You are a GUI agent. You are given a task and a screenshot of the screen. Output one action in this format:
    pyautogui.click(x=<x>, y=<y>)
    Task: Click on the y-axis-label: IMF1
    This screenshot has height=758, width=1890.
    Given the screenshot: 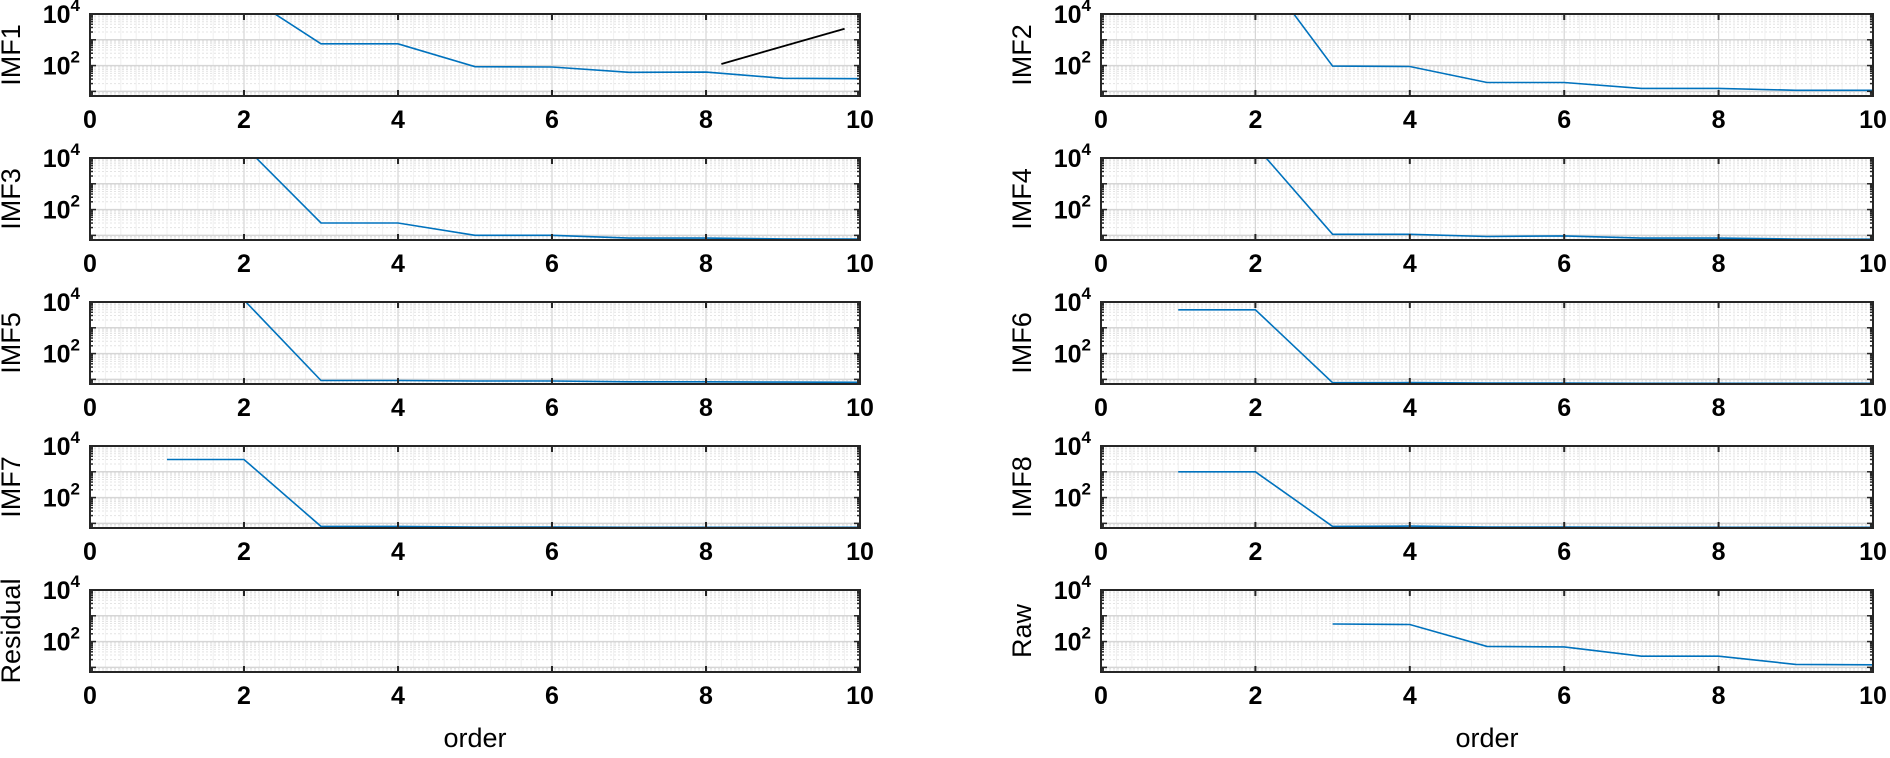 What is the action you would take?
    pyautogui.click(x=13, y=55)
    